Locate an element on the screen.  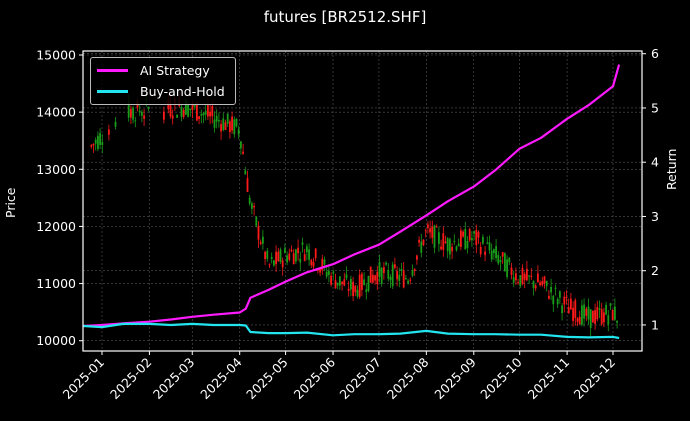
svg-text: 14000 is located at coordinates (56, 112).